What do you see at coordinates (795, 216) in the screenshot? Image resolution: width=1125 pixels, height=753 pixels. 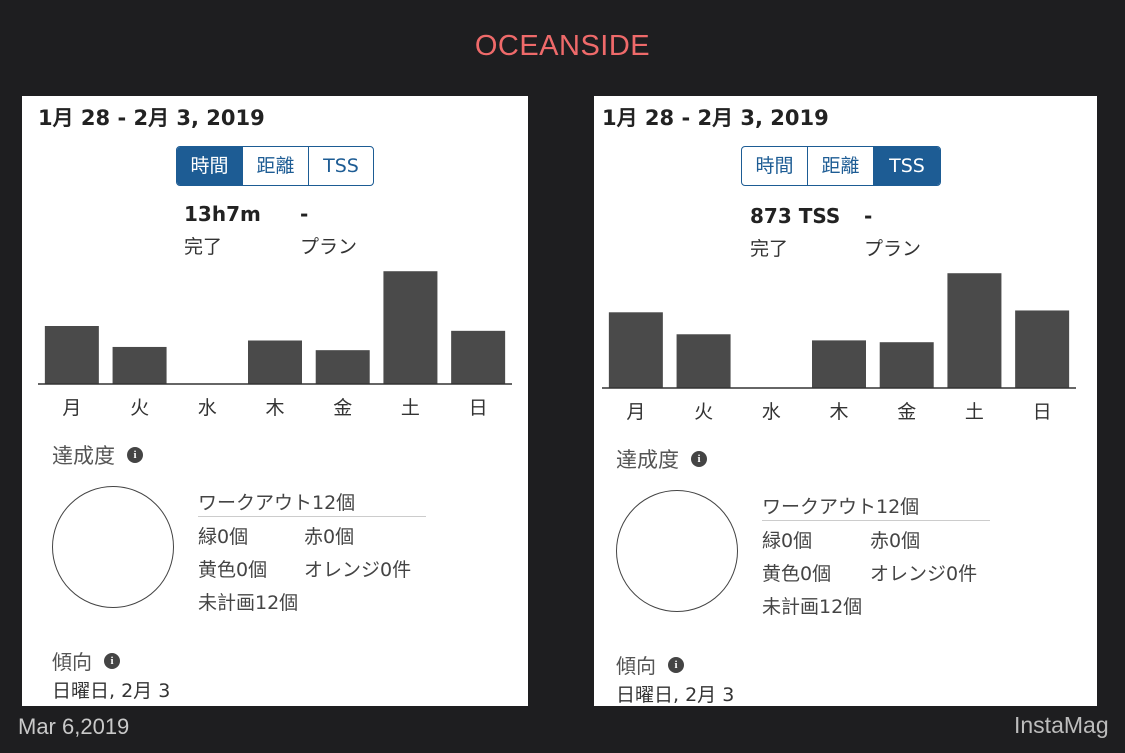 I see `completed-value: 873 TSS` at bounding box center [795, 216].